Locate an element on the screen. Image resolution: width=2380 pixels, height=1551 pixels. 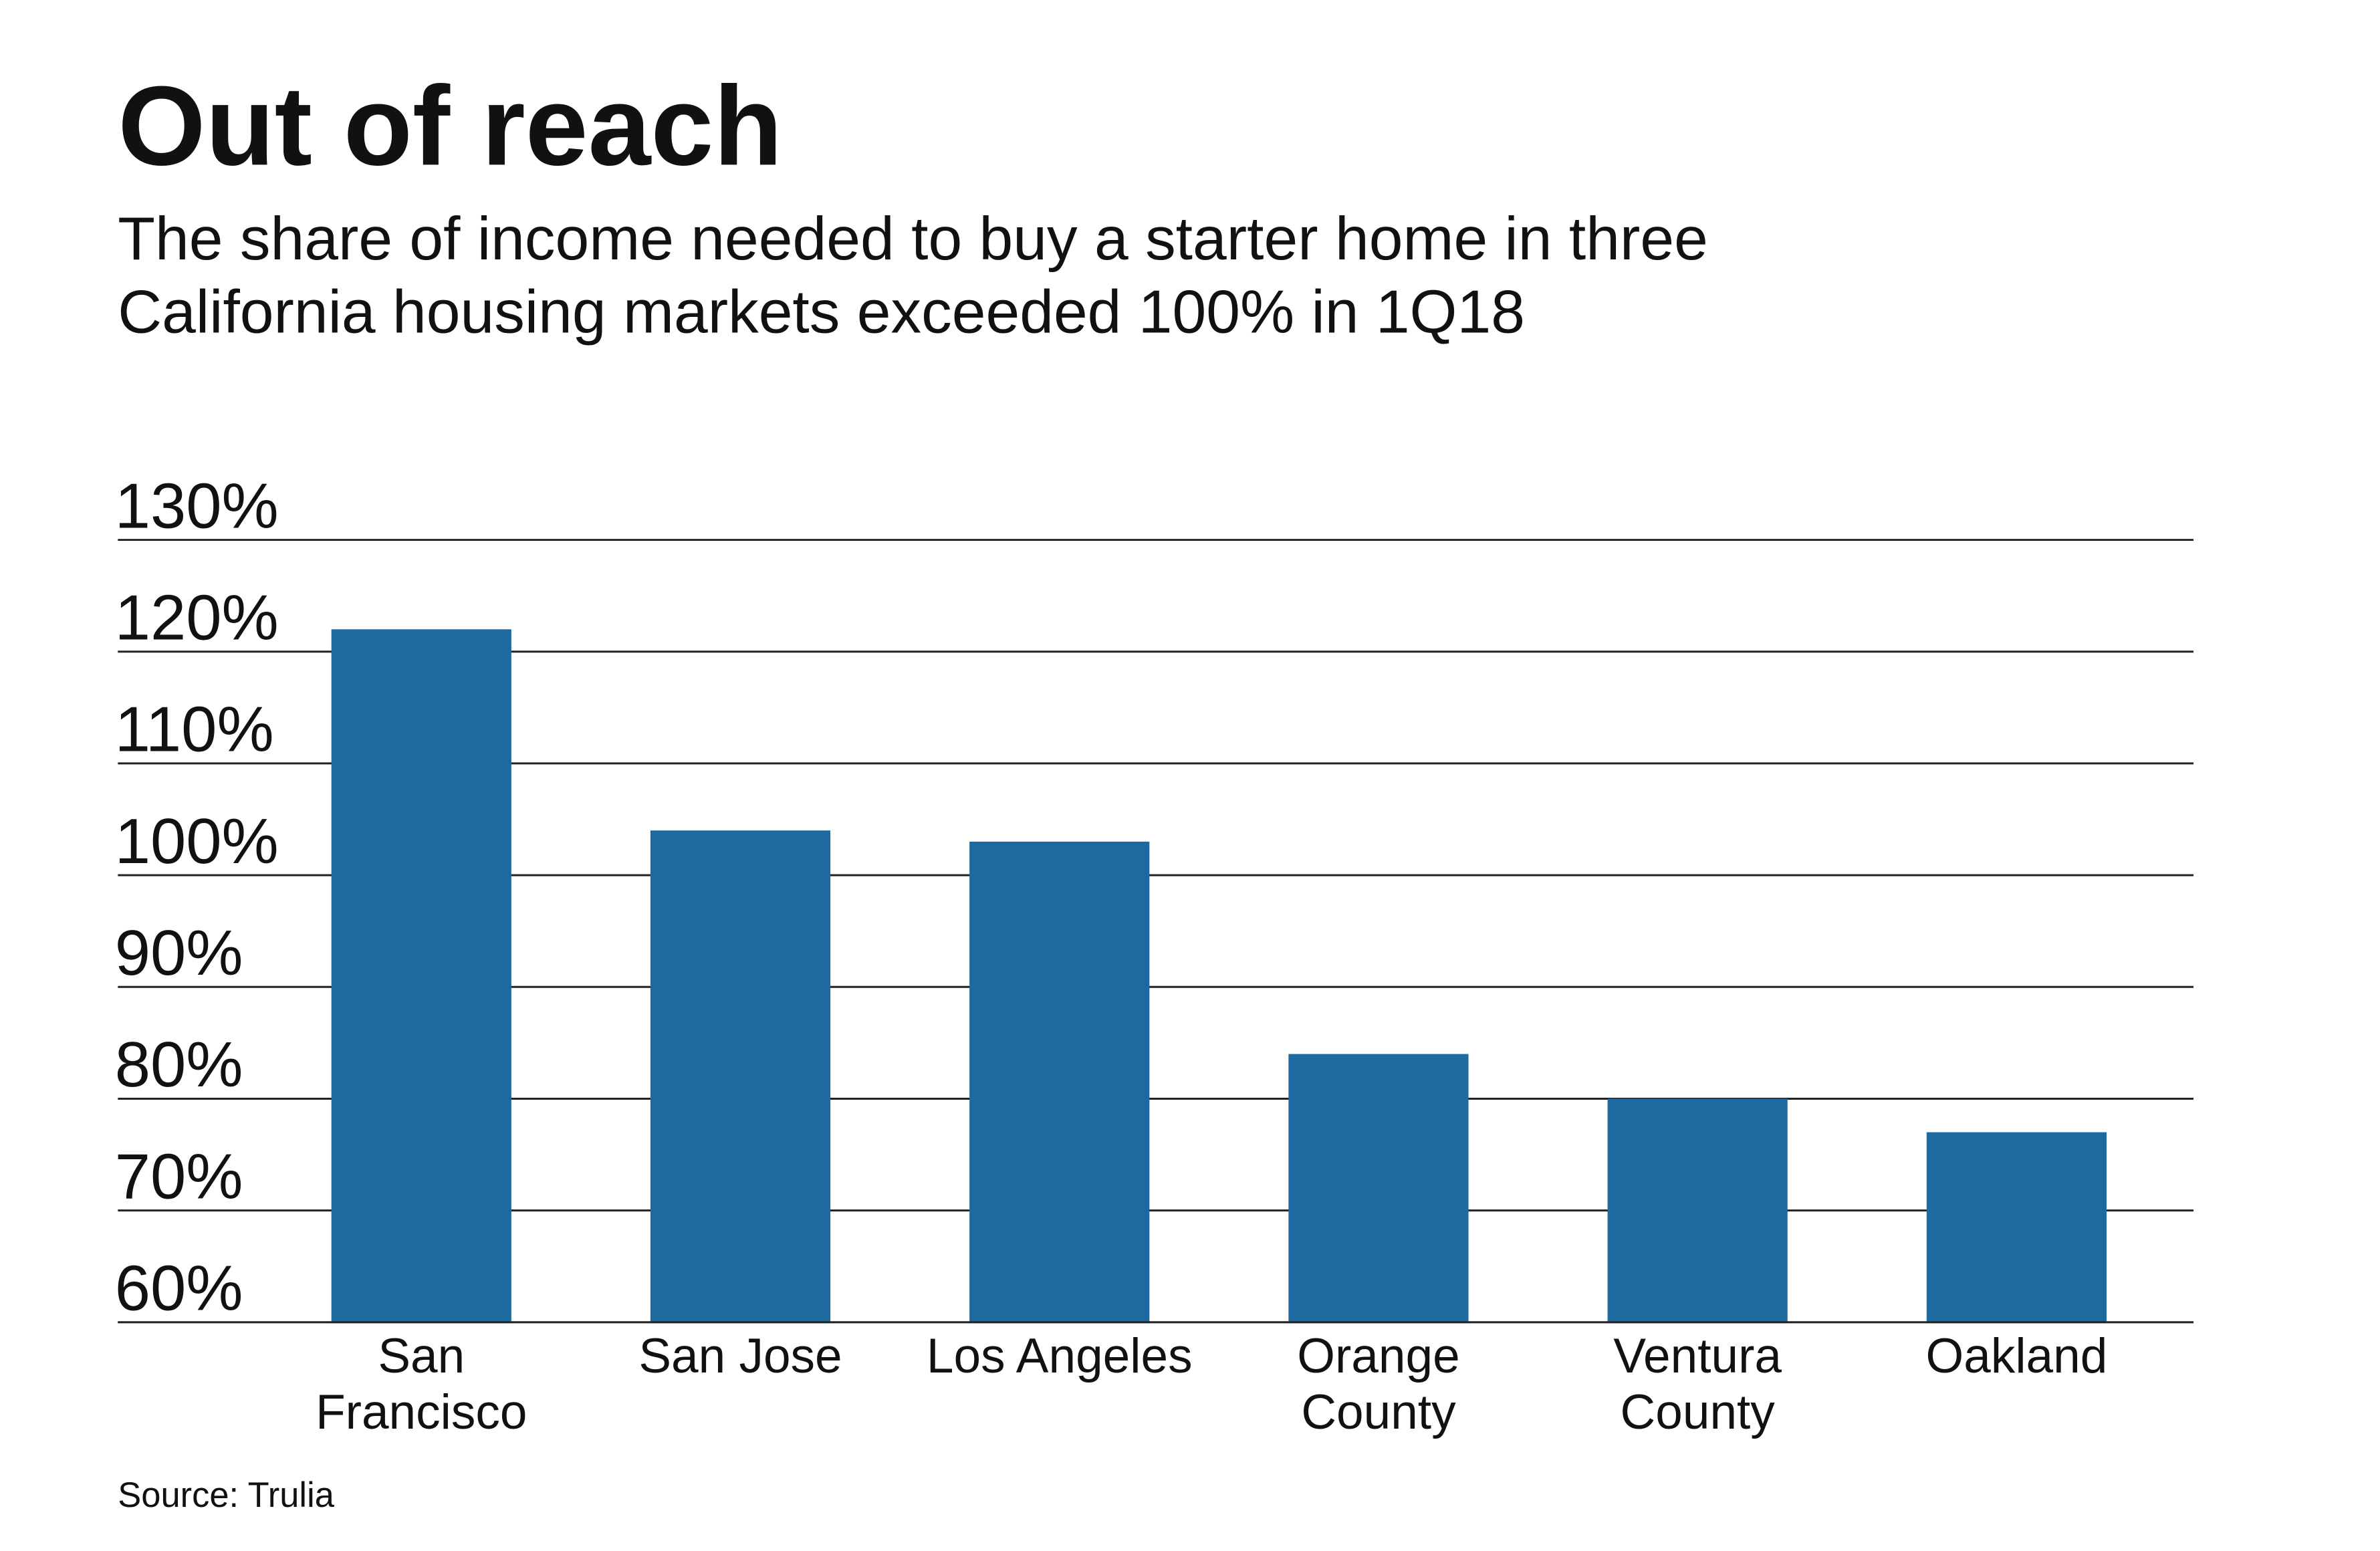
chart-title: Out of reach is located at coordinates (450, 126).